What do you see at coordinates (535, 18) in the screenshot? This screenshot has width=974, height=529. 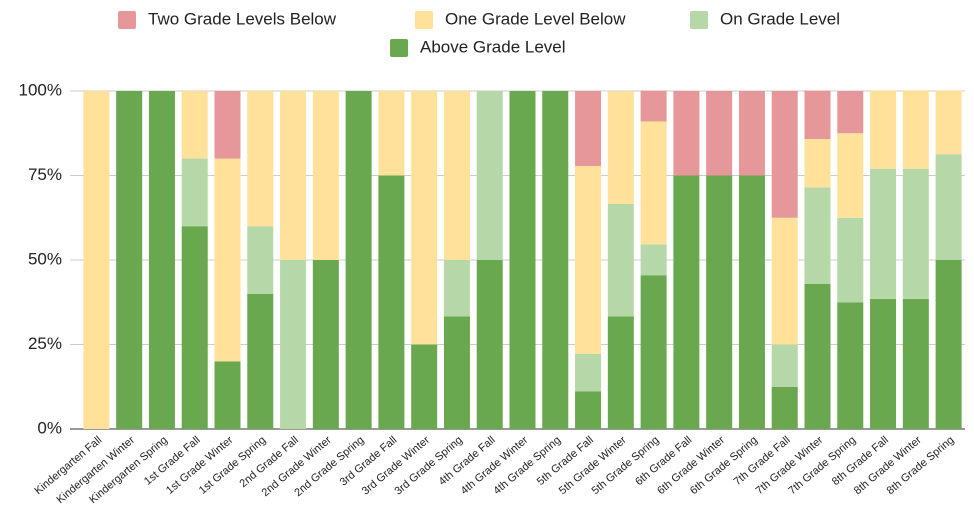 I see `legend-label: One Grade Level Below` at bounding box center [535, 18].